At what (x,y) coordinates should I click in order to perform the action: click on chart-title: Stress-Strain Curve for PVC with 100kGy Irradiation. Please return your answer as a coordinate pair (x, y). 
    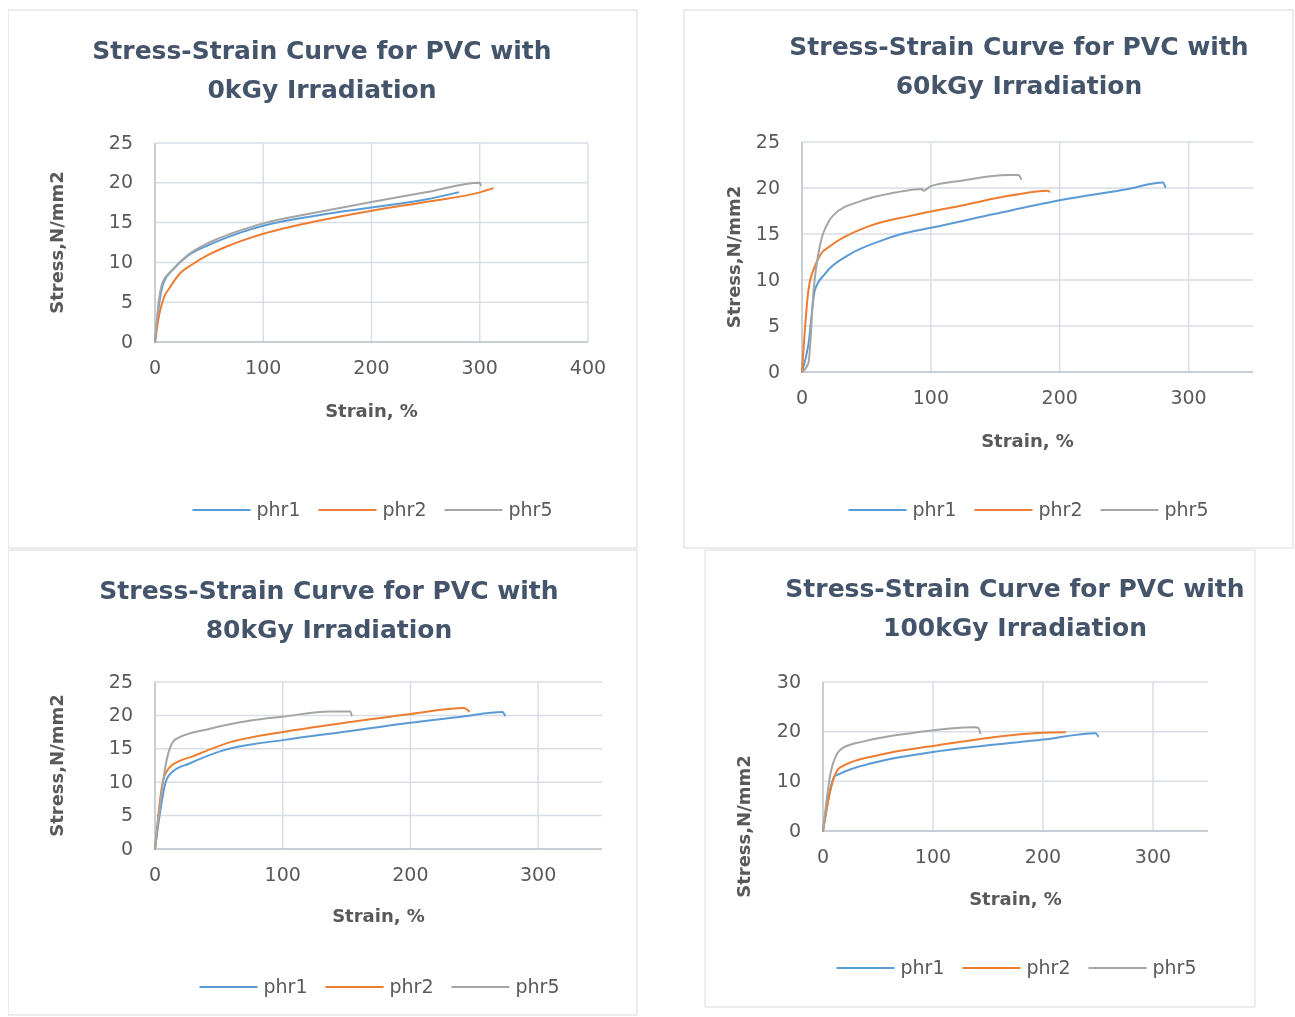
    Looking at the image, I should click on (1015, 608).